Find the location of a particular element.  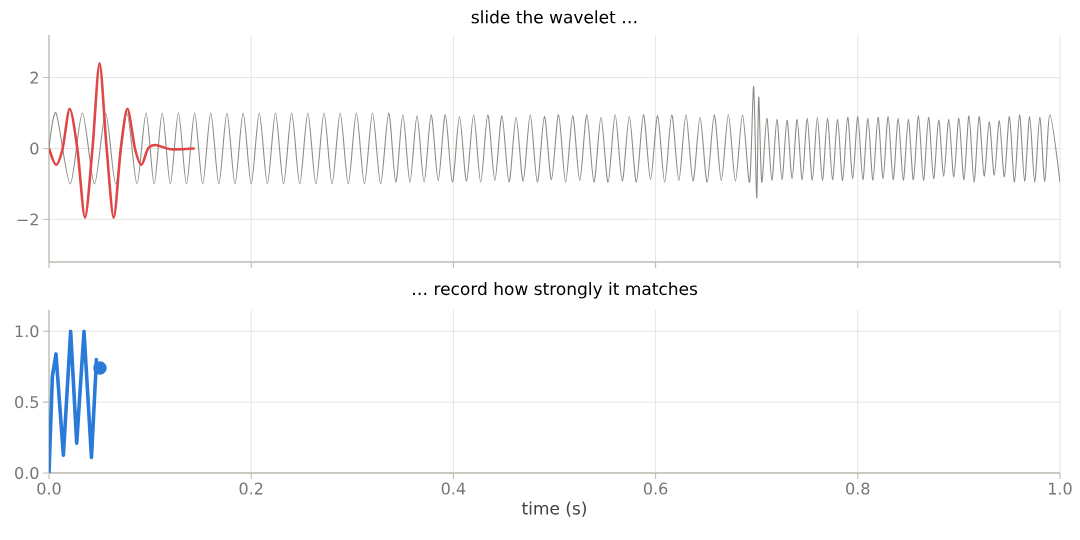

x-tick-label: 0.8 is located at coordinates (858, 488).